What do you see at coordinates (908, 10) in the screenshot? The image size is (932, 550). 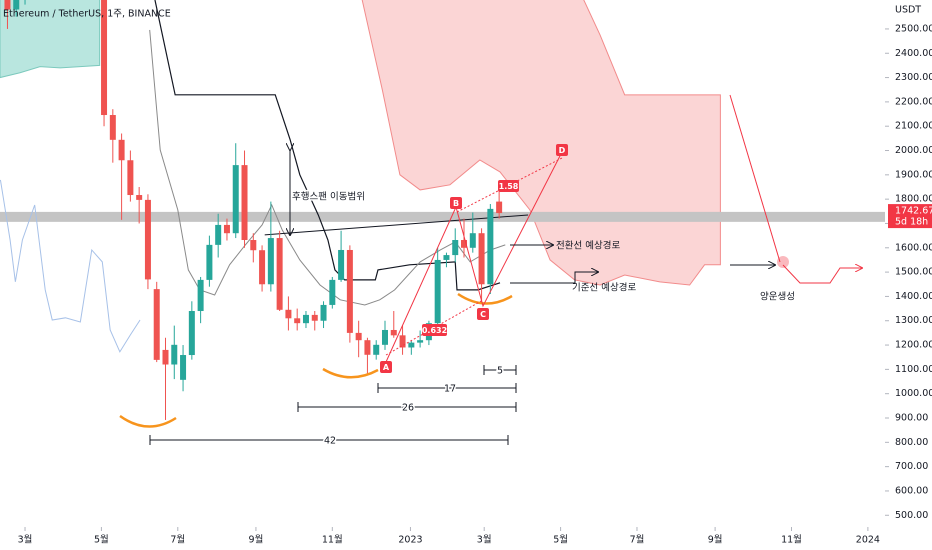 I see `axis-unit: USDT` at bounding box center [908, 10].